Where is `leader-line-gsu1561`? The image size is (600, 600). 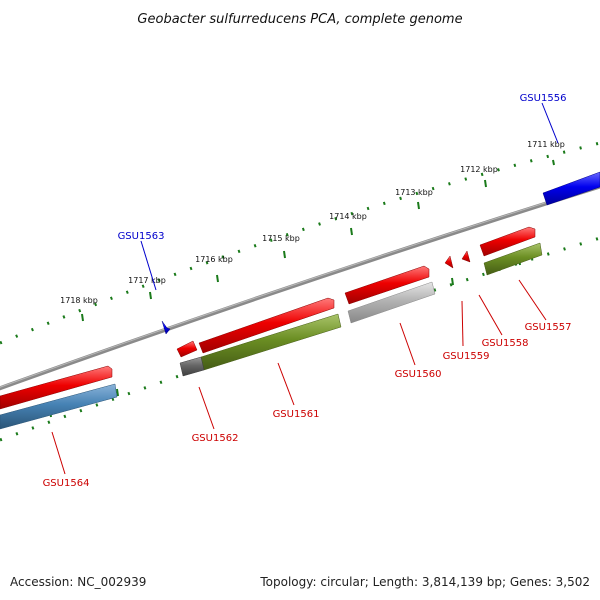 leader-line-gsu1561 is located at coordinates (286, 384).